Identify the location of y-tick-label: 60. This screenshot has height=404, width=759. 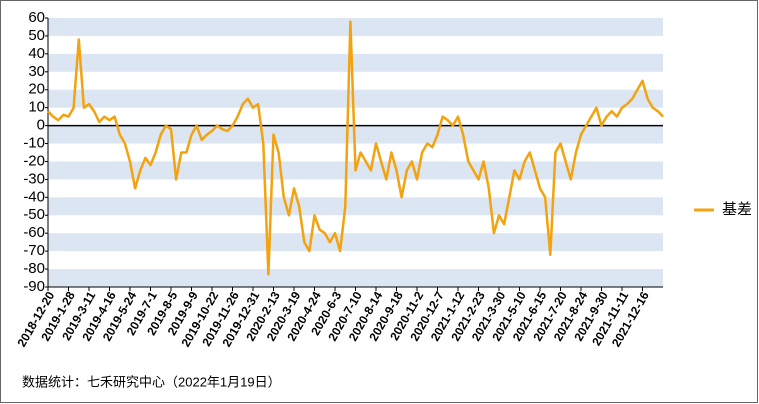
(36, 17).